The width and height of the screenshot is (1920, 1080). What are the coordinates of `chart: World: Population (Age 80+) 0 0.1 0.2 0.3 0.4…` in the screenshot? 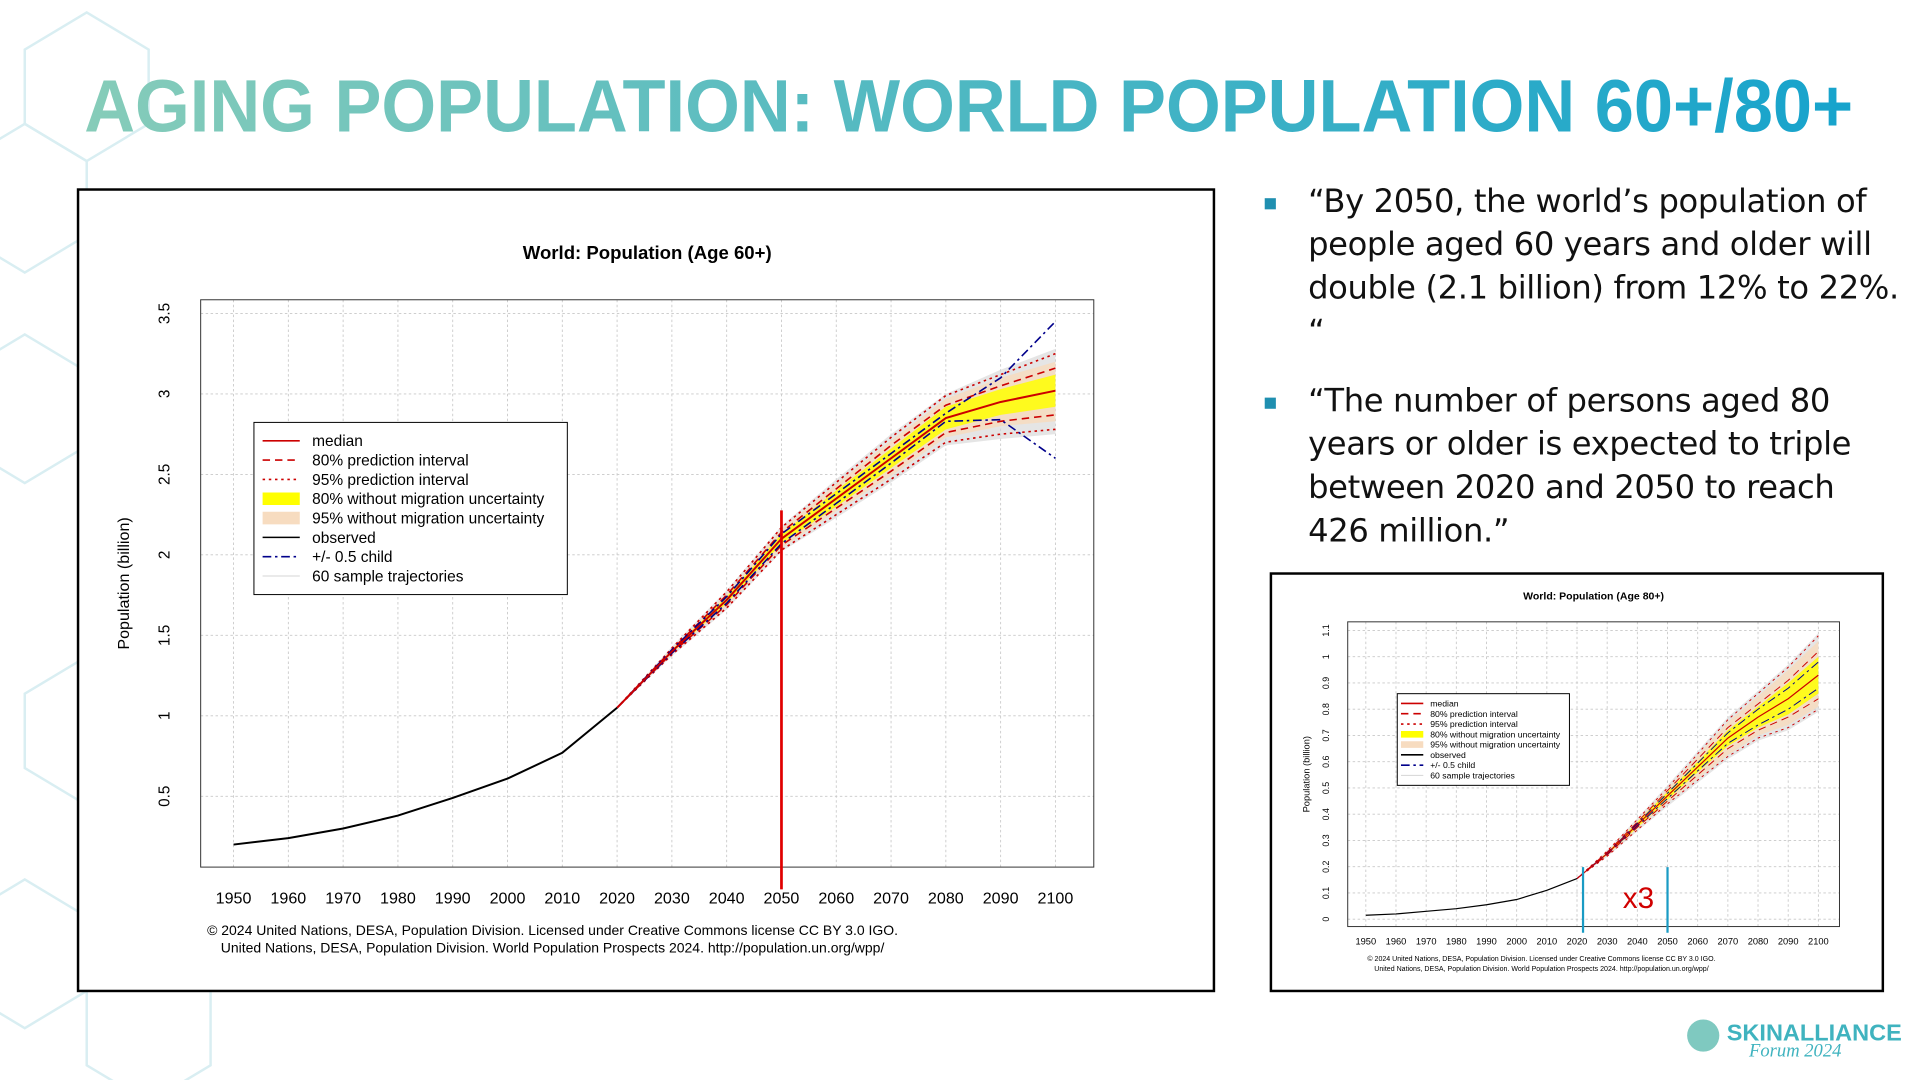 It's located at (1577, 782).